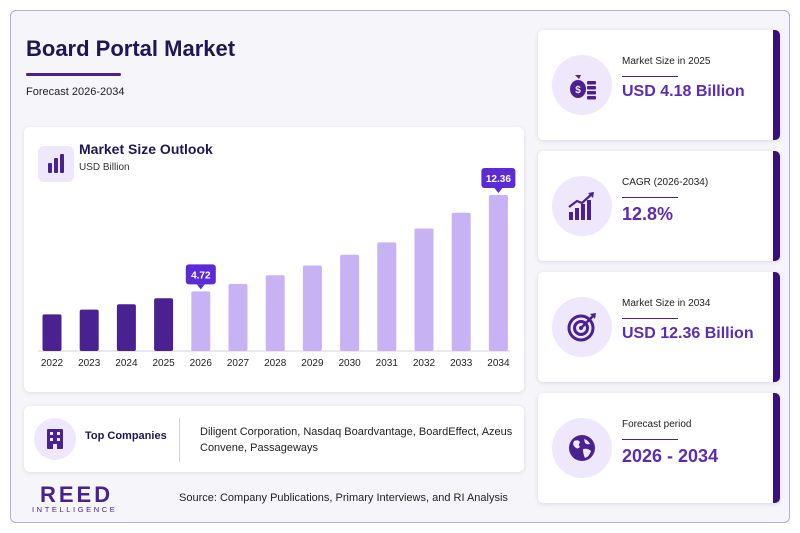  I want to click on bar-2023, so click(89, 330).